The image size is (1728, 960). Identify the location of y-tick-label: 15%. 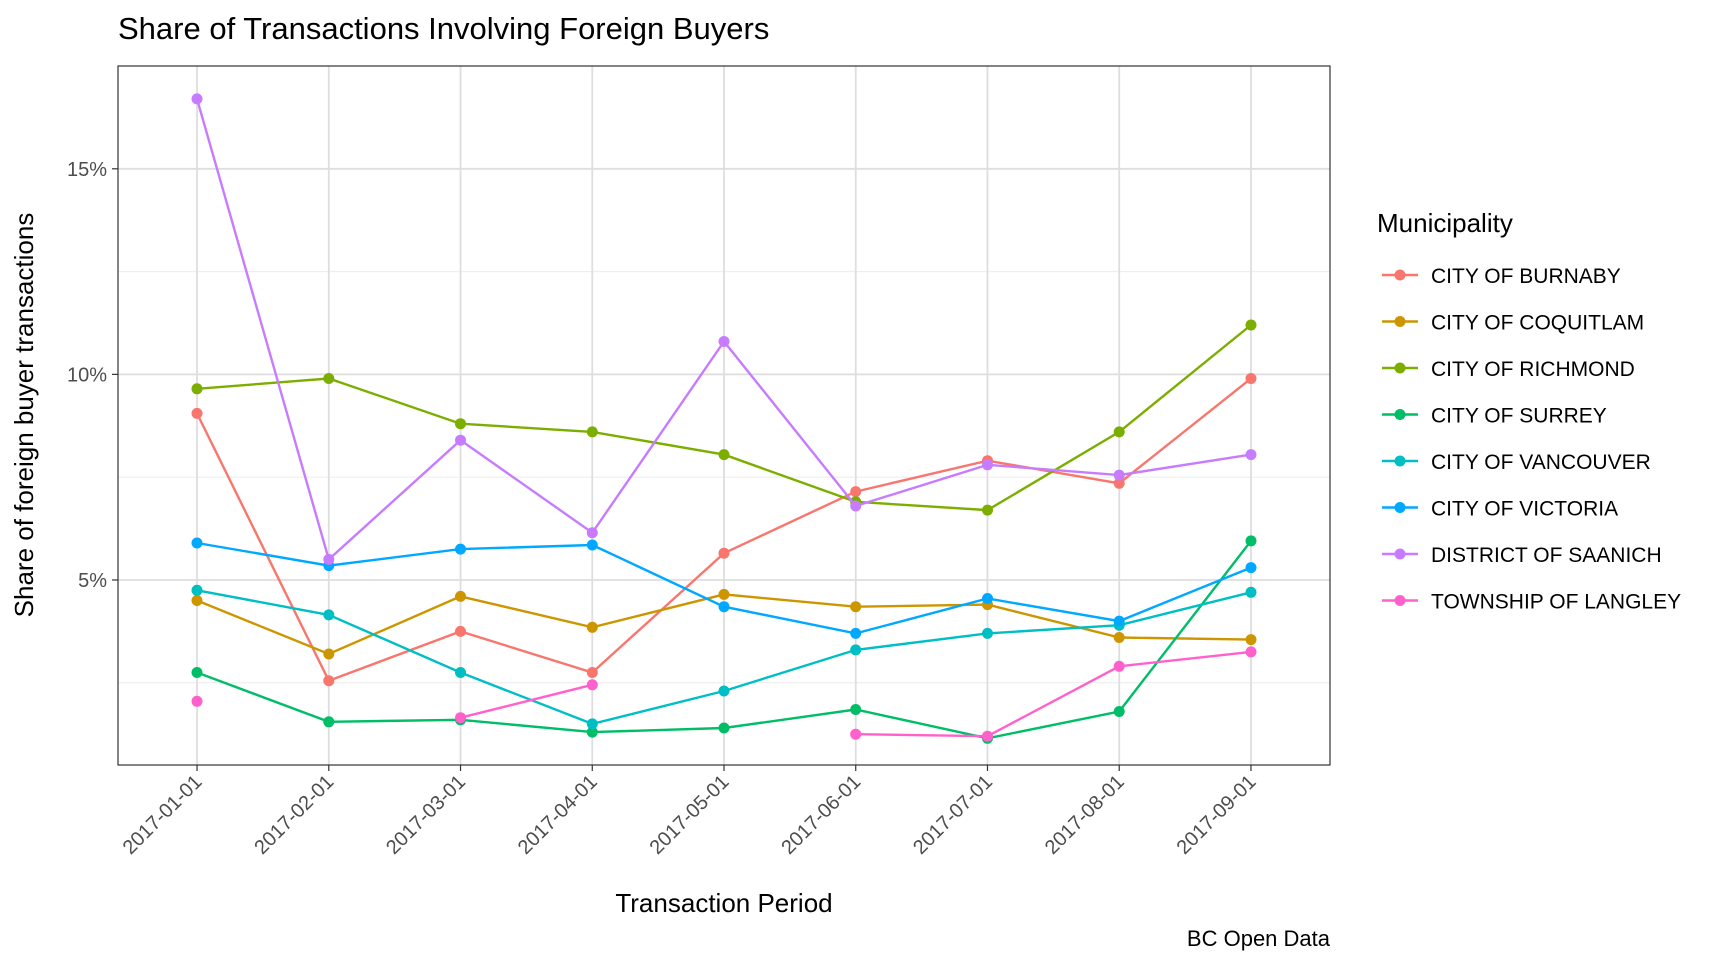
(87, 170).